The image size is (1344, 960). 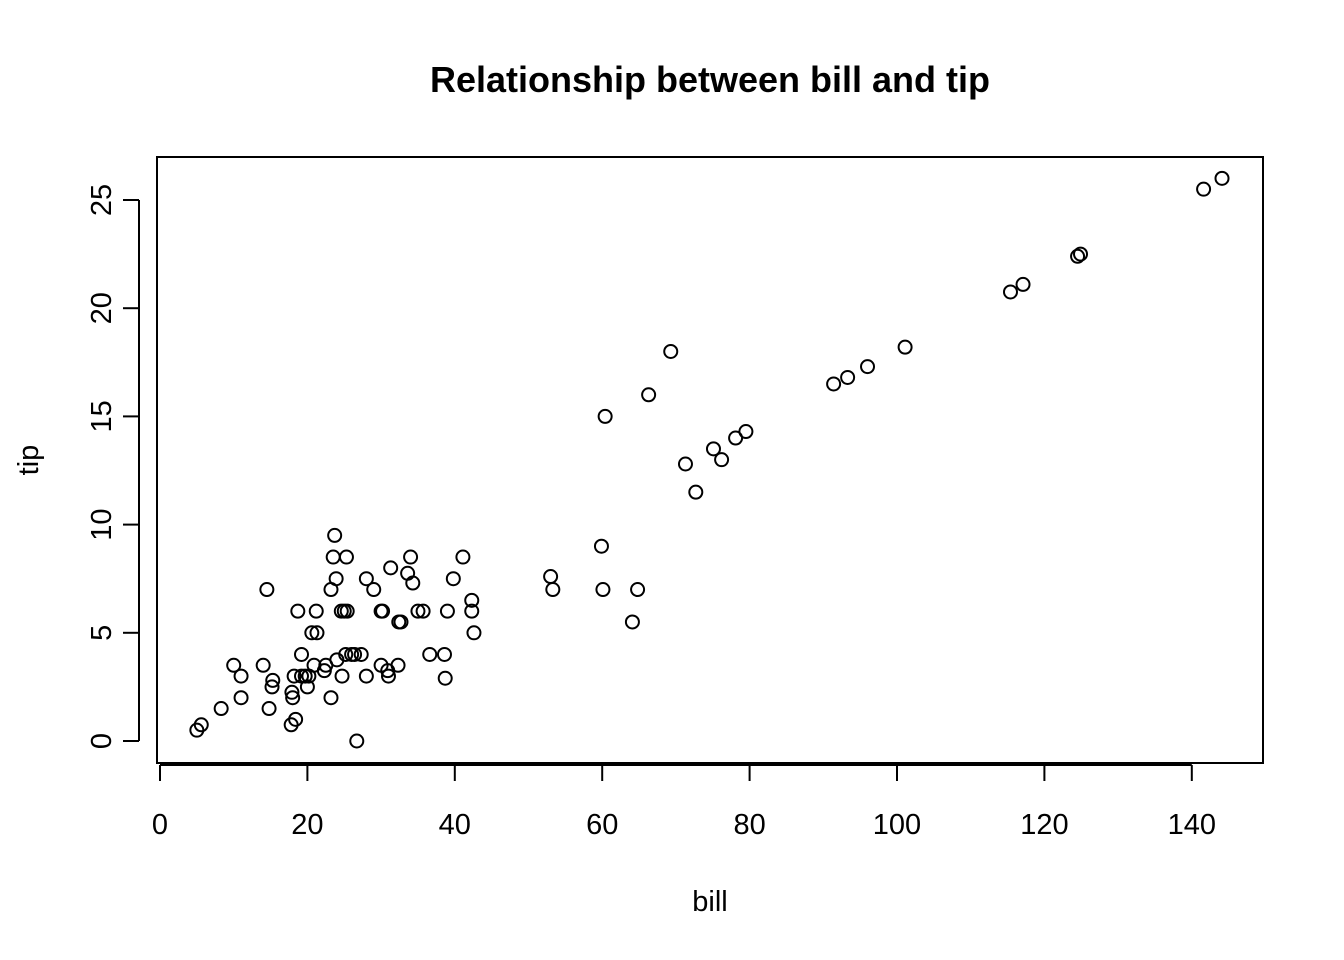 I want to click on x-tick-label: 20, so click(x=307, y=825).